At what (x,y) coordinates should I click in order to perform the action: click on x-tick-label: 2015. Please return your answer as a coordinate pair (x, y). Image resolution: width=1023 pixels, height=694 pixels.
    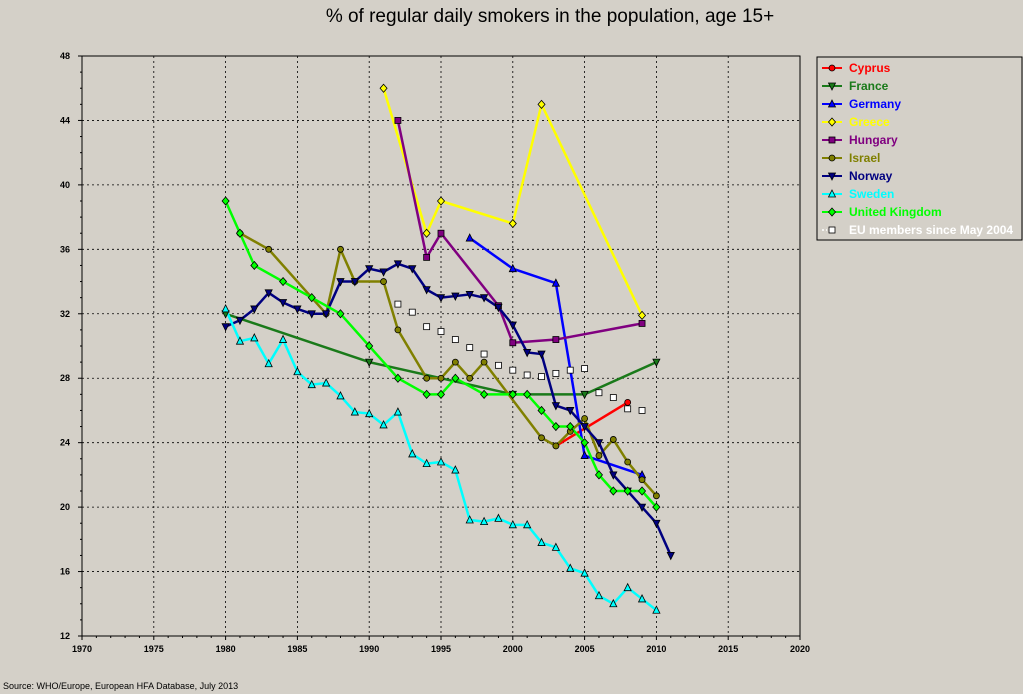
    Looking at the image, I should click on (728, 649).